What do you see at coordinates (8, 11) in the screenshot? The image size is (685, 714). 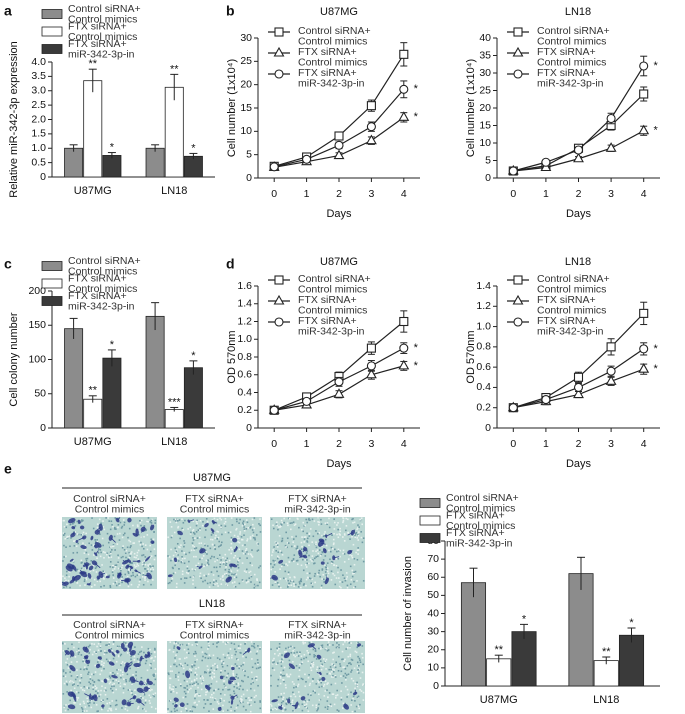 I see `panel-letter: a` at bounding box center [8, 11].